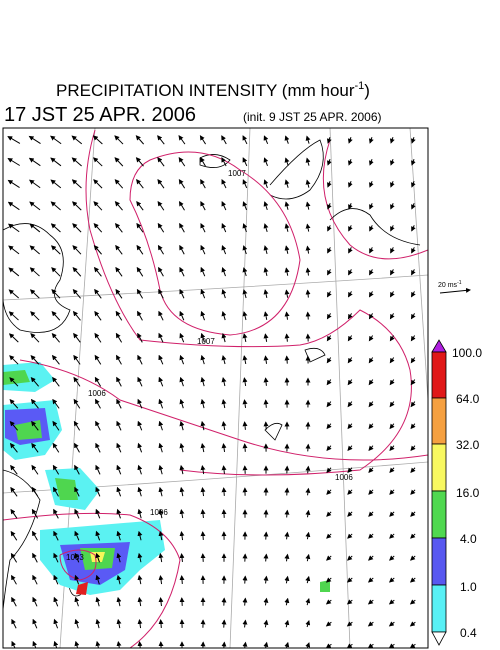  What do you see at coordinates (439, 492) in the screenshot?
I see `colorbar` at bounding box center [439, 492].